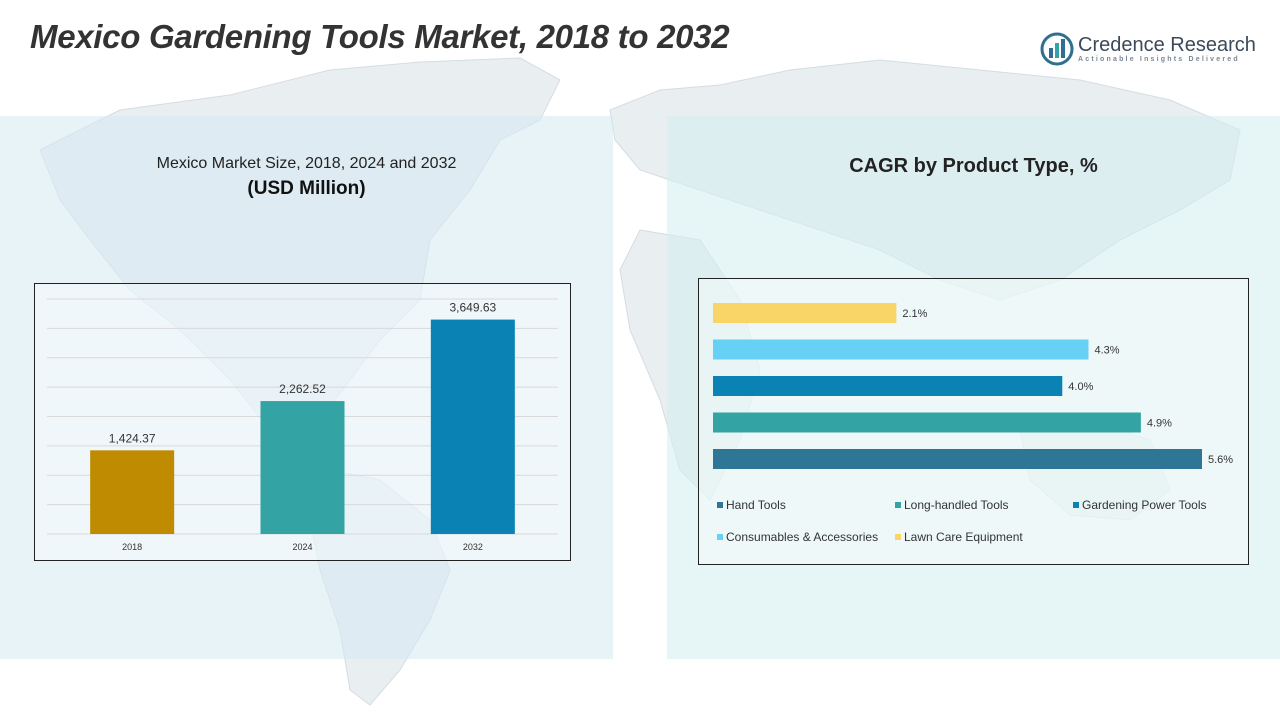 Image resolution: width=1280 pixels, height=720 pixels. I want to click on bar-lawn-care-equipment, so click(805, 313).